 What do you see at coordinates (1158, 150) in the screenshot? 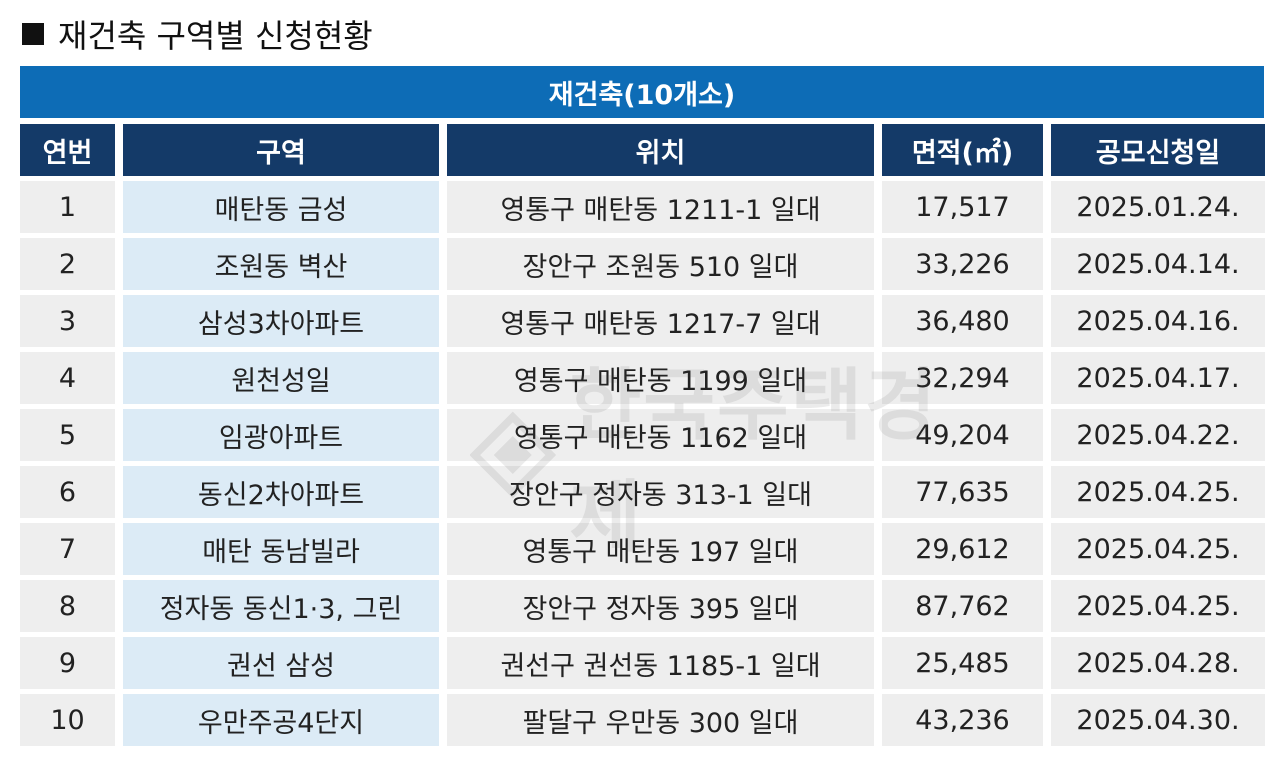
I see `header-cell-date: 공모신청일` at bounding box center [1158, 150].